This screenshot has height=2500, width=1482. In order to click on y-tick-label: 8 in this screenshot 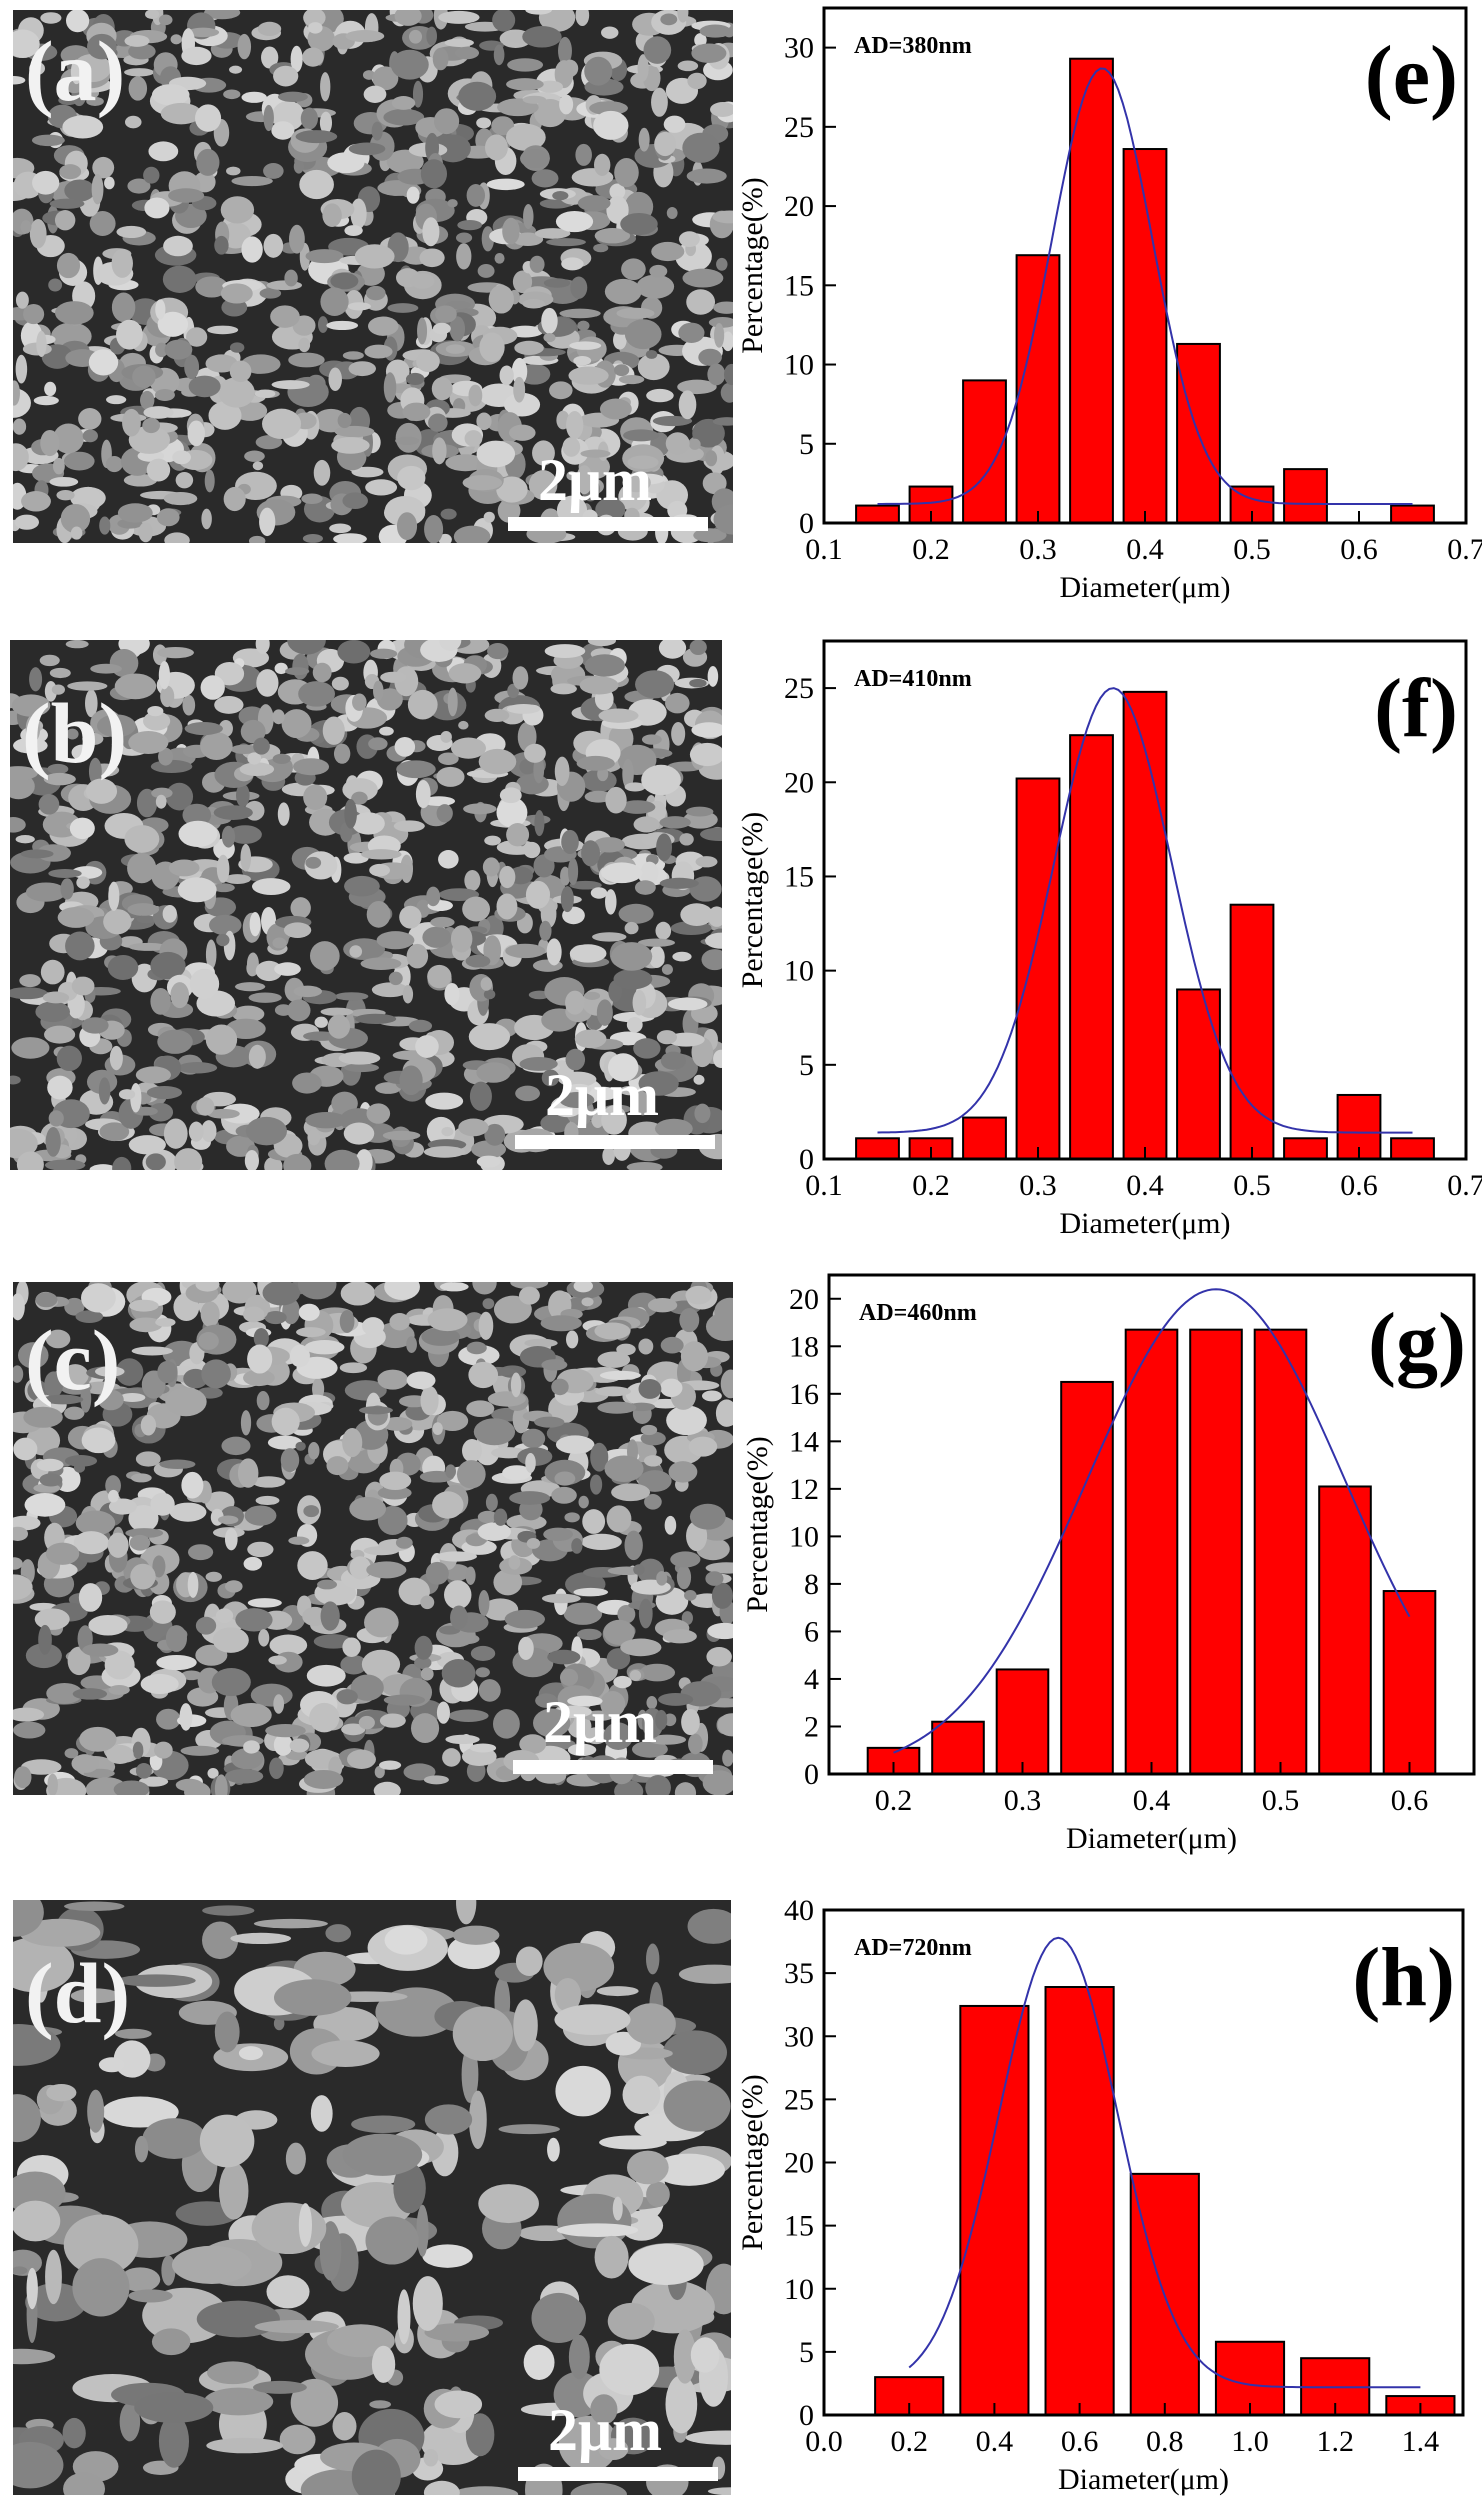, I will do `click(811, 1584)`.